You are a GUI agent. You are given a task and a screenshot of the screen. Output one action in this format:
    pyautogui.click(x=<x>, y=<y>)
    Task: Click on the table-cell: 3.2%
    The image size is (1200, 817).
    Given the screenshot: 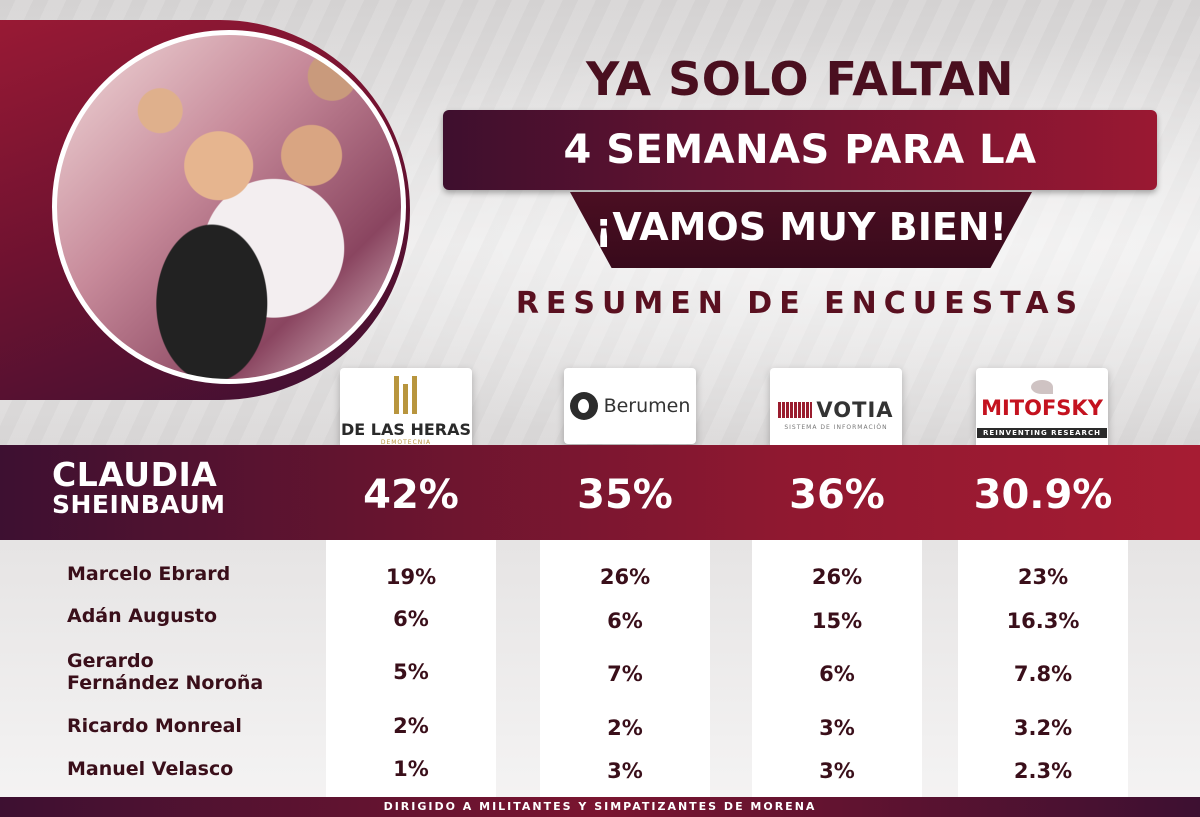 What is the action you would take?
    pyautogui.click(x=1043, y=728)
    